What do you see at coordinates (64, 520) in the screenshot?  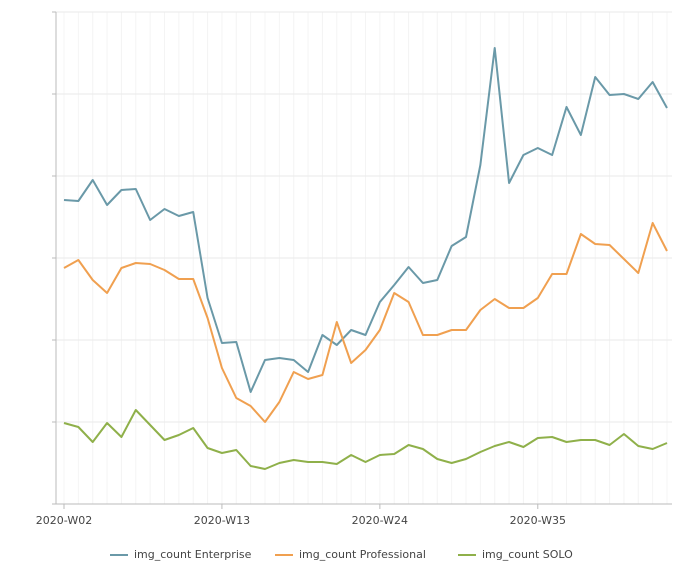 I see `x-tick-label: 2020-W02` at bounding box center [64, 520].